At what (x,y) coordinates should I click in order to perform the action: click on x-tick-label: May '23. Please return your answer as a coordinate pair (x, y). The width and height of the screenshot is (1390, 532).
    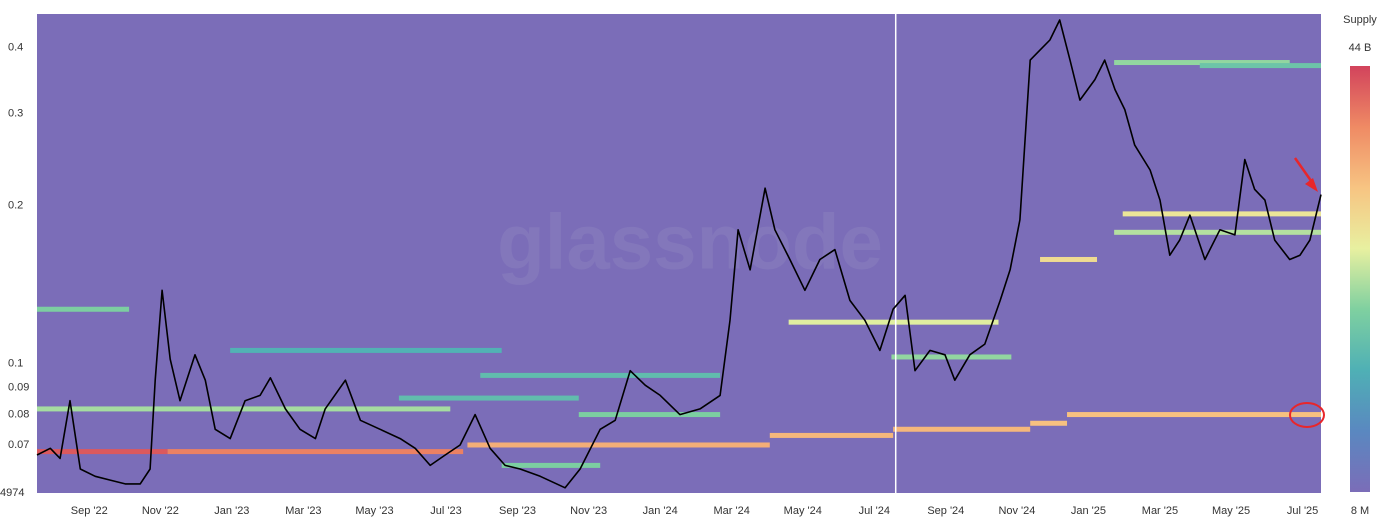
    Looking at the image, I should click on (374, 511).